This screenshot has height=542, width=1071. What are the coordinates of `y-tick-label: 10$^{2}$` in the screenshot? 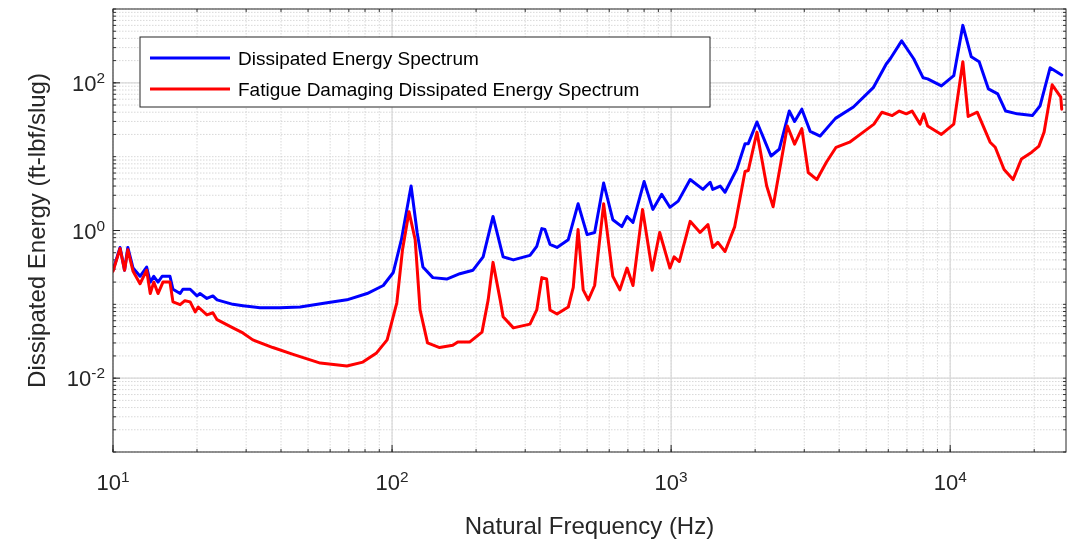 It's located at (88, 82).